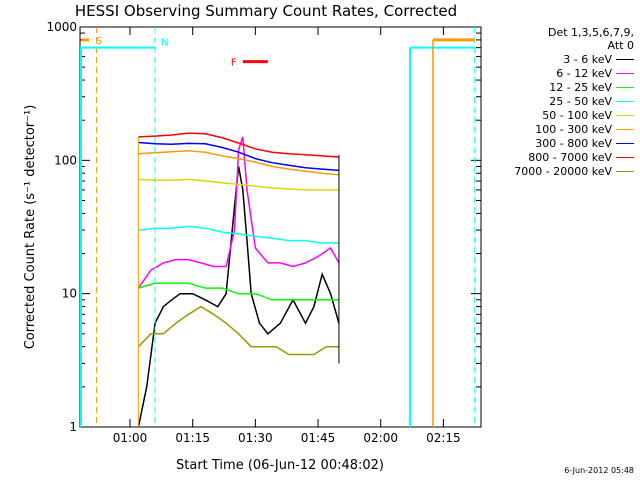 Image resolution: width=640 pixels, height=480 pixels. What do you see at coordinates (280, 465) in the screenshot?
I see `x-axis-label: Start Time (06-Jun-12 00:48:02)` at bounding box center [280, 465].